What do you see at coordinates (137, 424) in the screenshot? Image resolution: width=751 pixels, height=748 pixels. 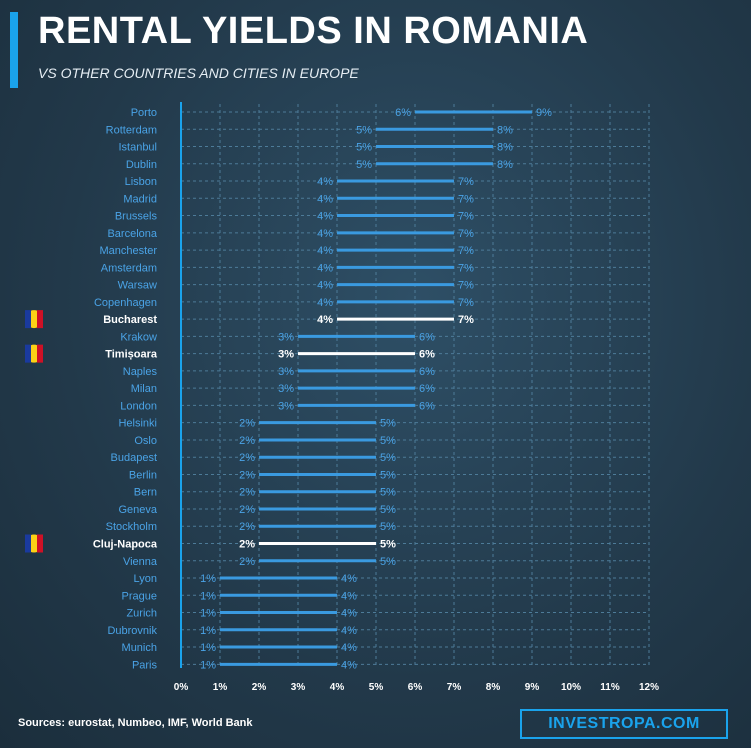 I see `city-label: Helsinki` at bounding box center [137, 424].